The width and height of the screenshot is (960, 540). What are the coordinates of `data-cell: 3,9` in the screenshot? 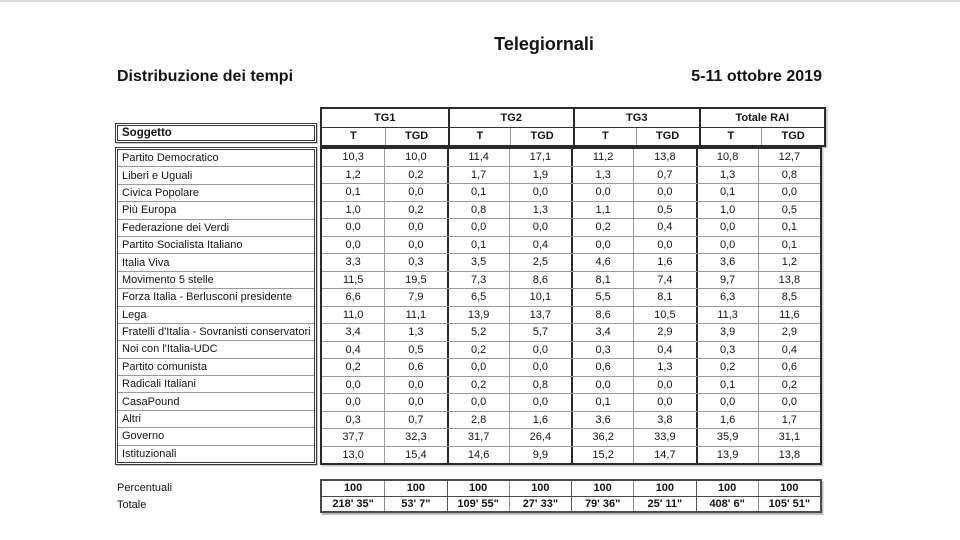 It's located at (726, 332).